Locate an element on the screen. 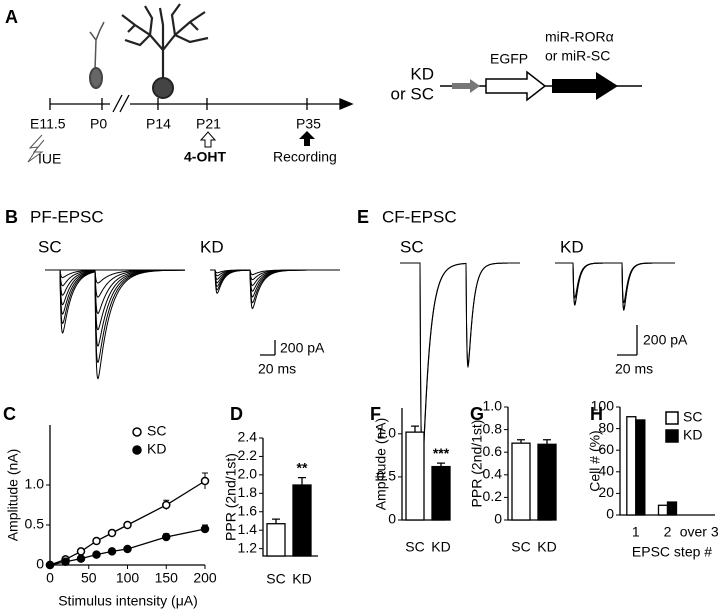  panel-label: F is located at coordinates (375, 414).